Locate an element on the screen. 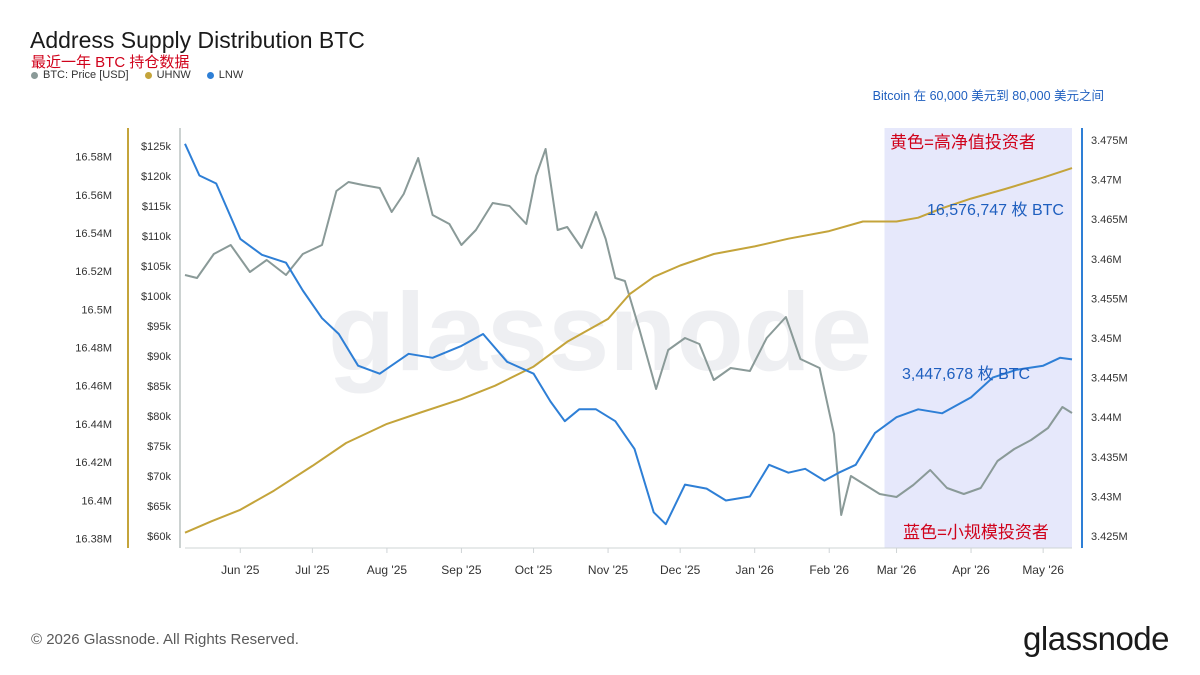  tick-label-uhnw: 16.38M is located at coordinates (93, 539).